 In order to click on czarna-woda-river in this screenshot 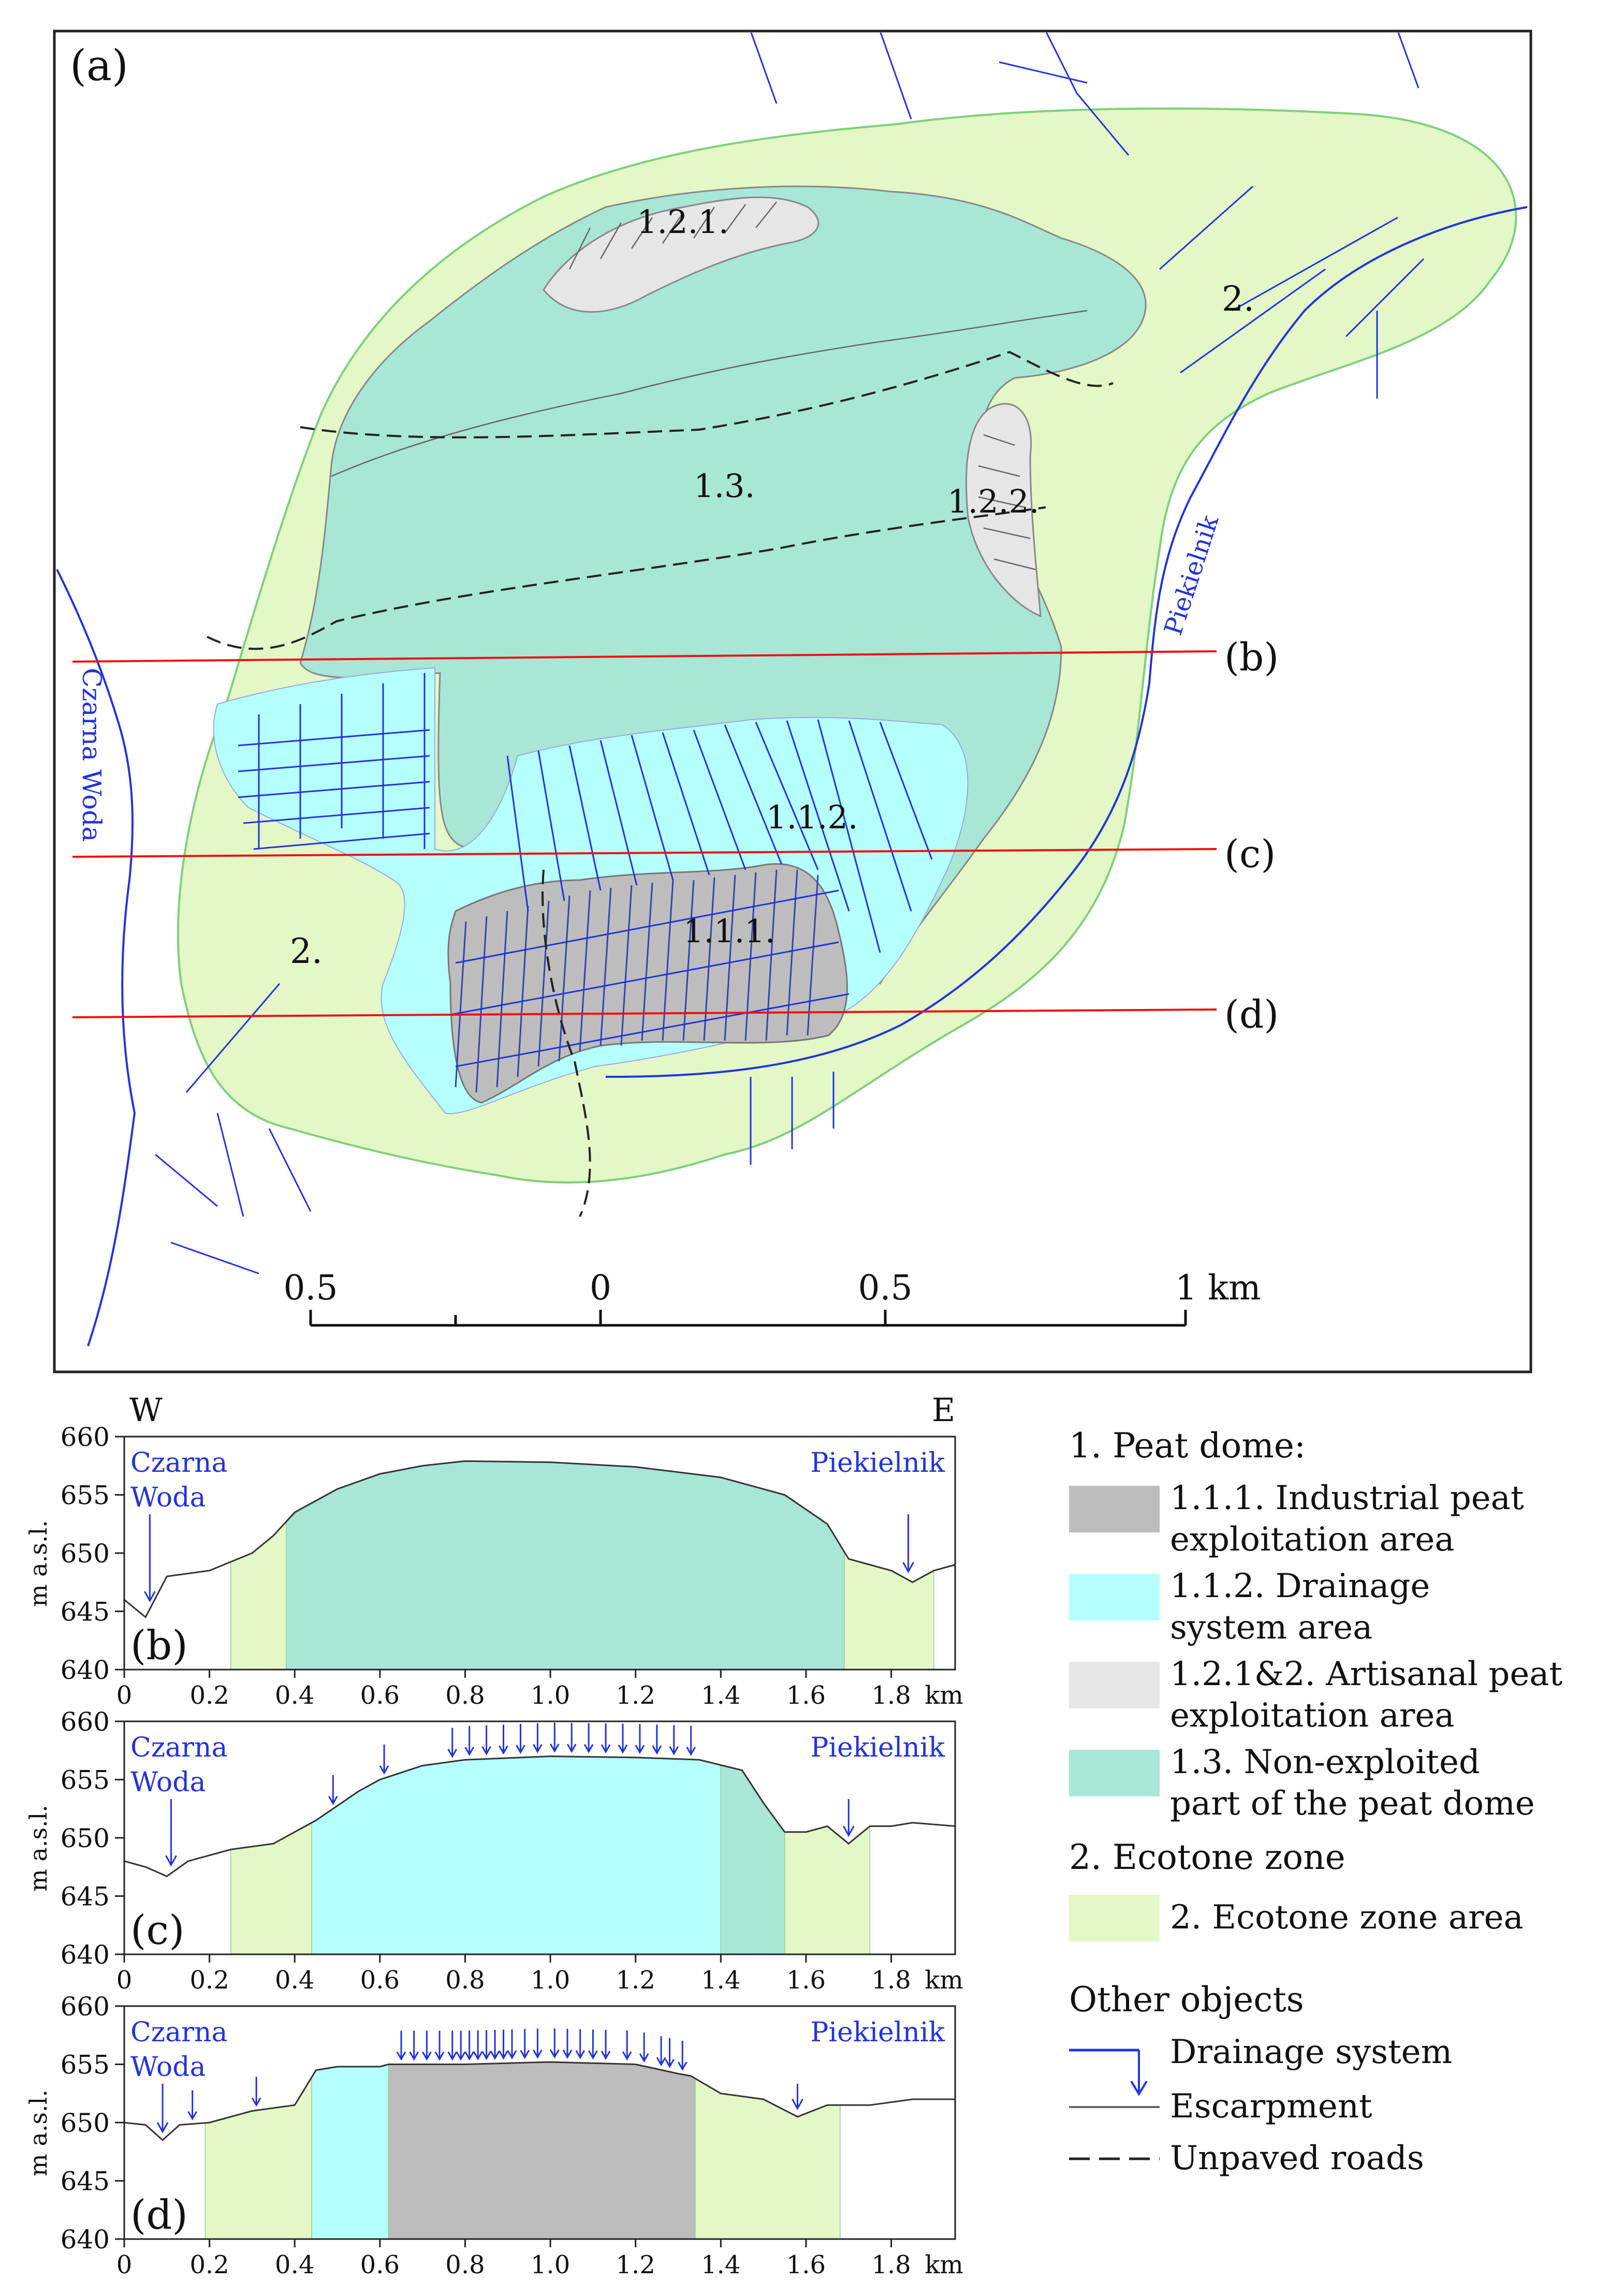, I will do `click(96, 958)`.